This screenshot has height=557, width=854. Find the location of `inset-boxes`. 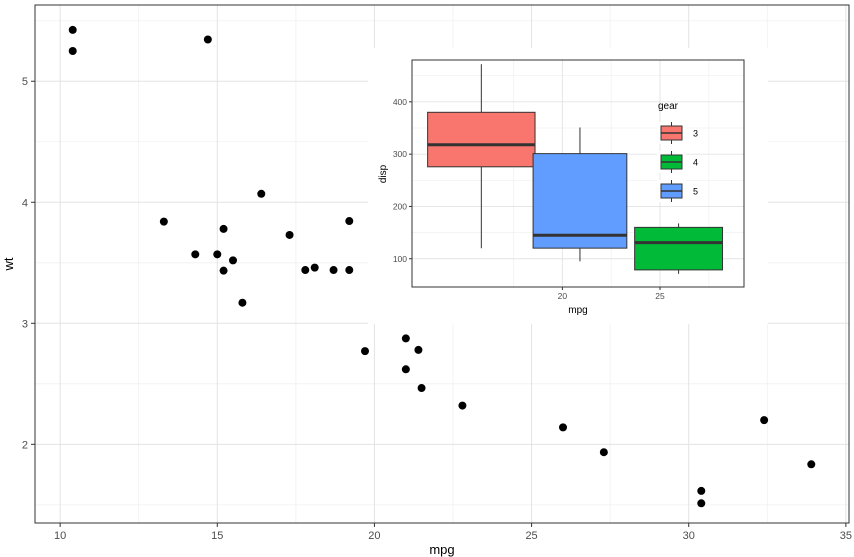

inset-boxes is located at coordinates (575, 169).